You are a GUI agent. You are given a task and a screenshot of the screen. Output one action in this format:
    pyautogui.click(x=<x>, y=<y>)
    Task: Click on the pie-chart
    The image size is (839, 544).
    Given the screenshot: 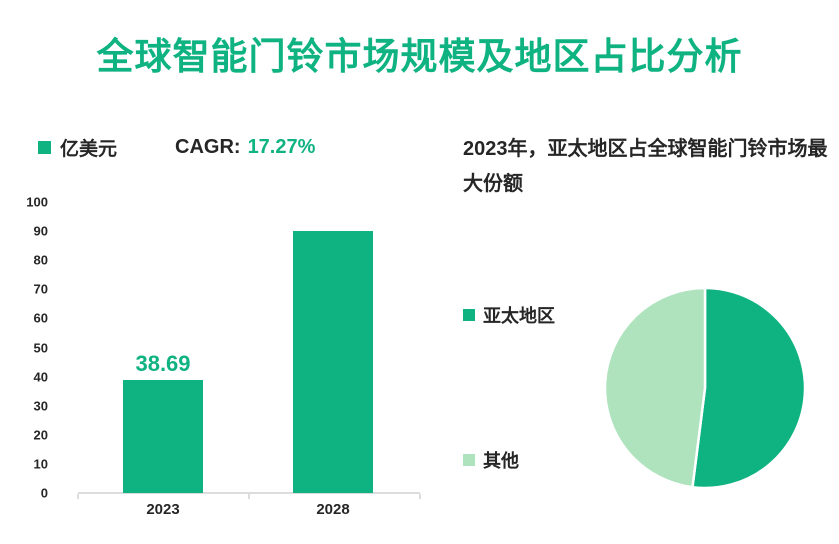 What is the action you would take?
    pyautogui.click(x=705, y=388)
    